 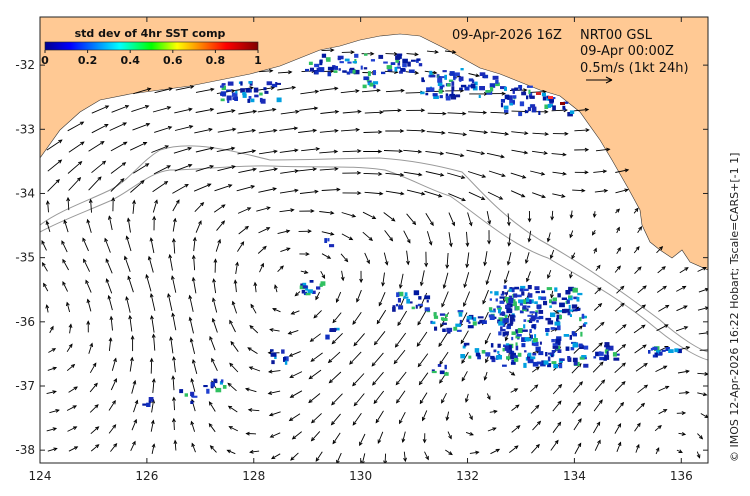 What do you see at coordinates (634, 68) in the screenshot?
I see `vector-scale-label: 0.5m/s (1kt 24h)` at bounding box center [634, 68].